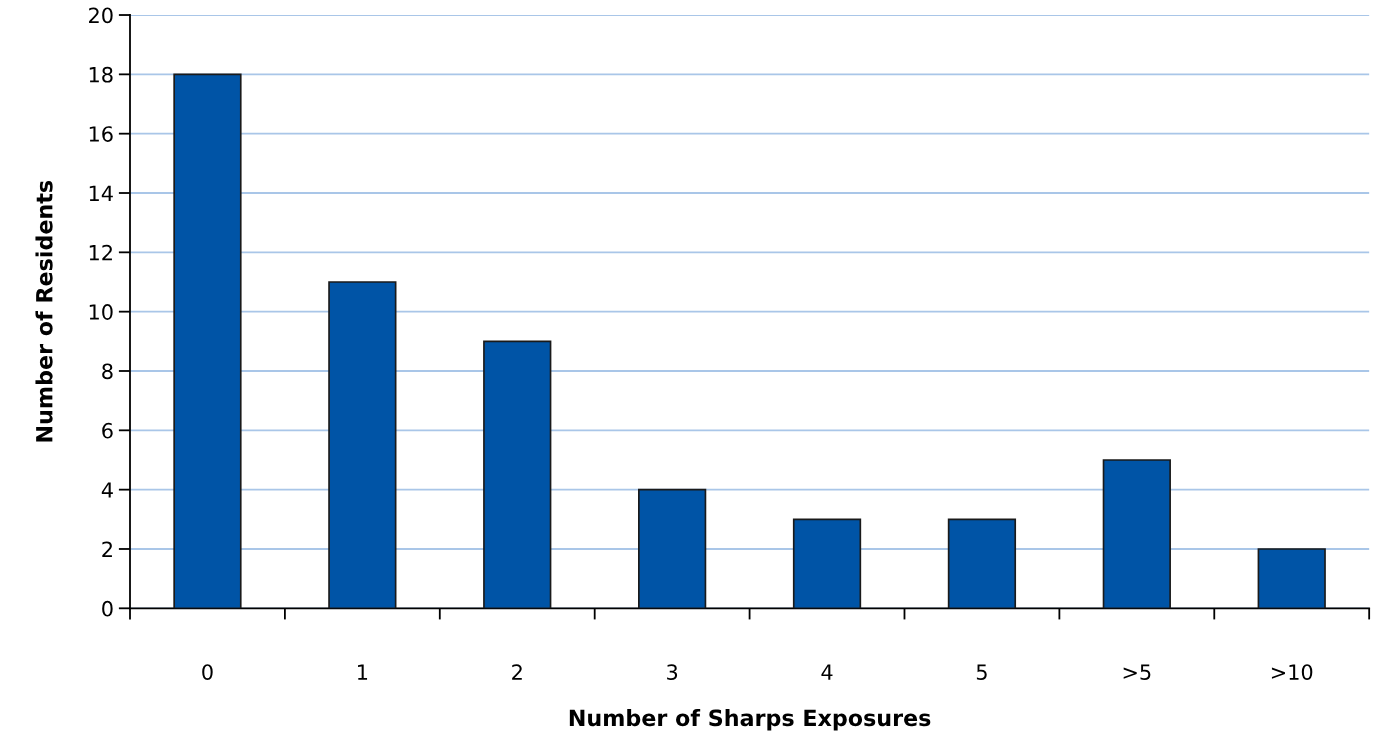 This screenshot has width=1383, height=751. What do you see at coordinates (827, 672) in the screenshot?
I see `x-tick-label: 4` at bounding box center [827, 672].